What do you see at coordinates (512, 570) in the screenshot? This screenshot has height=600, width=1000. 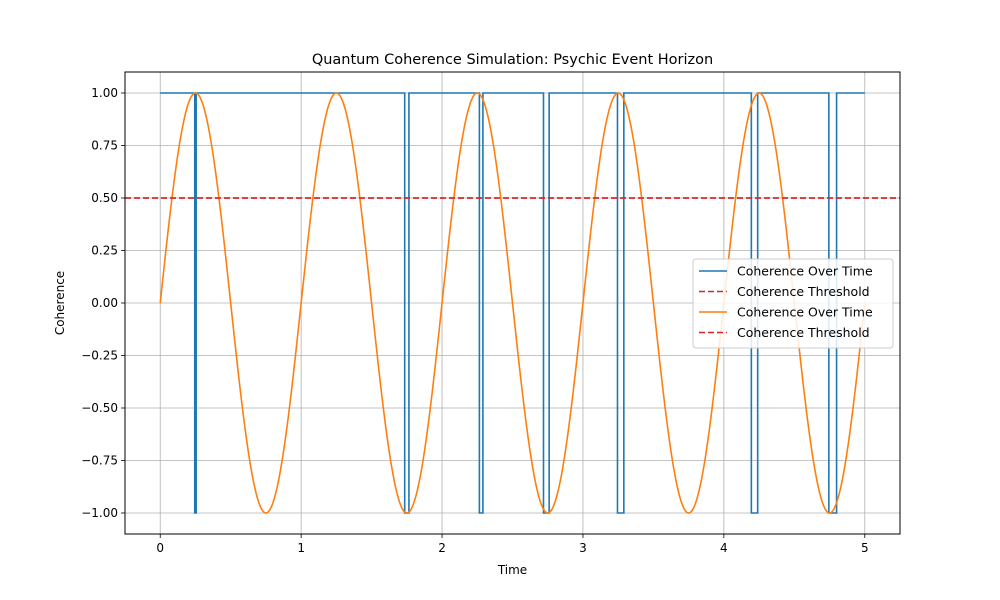 I see `x-axis-label: Time` at bounding box center [512, 570].